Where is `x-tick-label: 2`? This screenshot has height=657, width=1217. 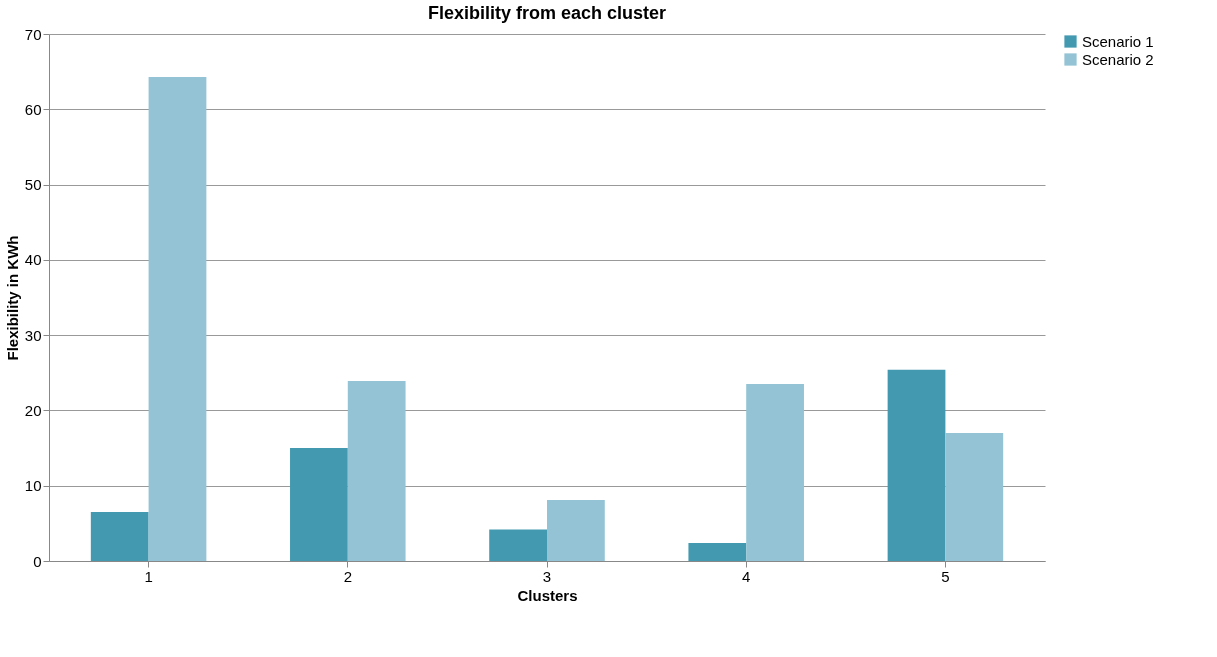
x-tick-label: 2 is located at coordinates (347, 576).